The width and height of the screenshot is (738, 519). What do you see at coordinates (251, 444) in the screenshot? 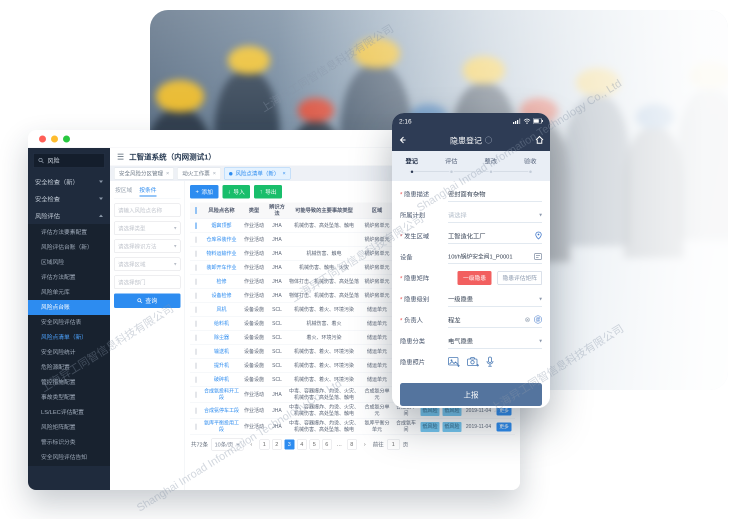
I see `prev-page-button: ‹` at bounding box center [251, 444].